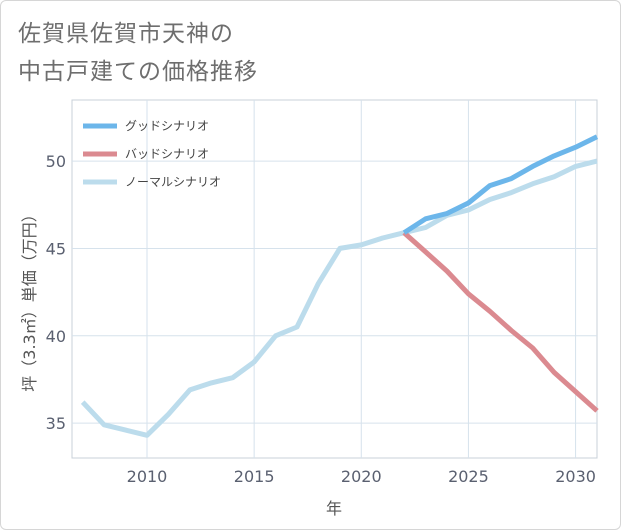 This screenshot has height=530, width=621. I want to click on legend-item-2: バッドシナリオ, so click(146, 154).